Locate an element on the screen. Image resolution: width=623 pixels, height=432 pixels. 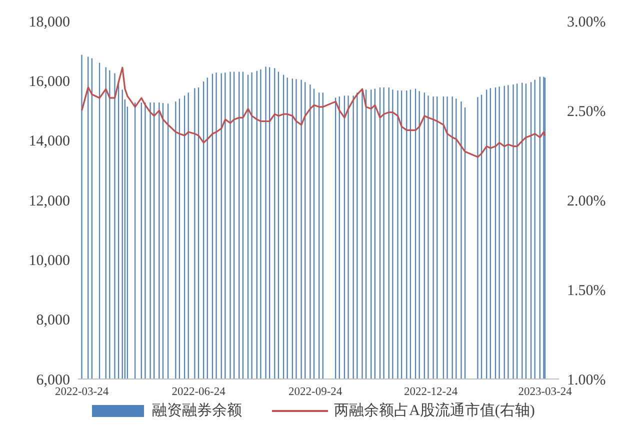
y2-tick-label: 1.00% is located at coordinates (586, 380).